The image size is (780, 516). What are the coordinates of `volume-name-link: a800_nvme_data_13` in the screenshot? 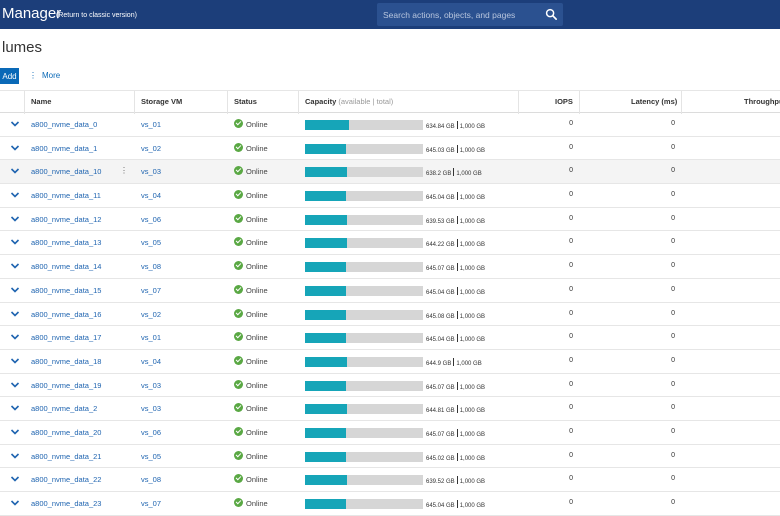 It's located at (66, 243).